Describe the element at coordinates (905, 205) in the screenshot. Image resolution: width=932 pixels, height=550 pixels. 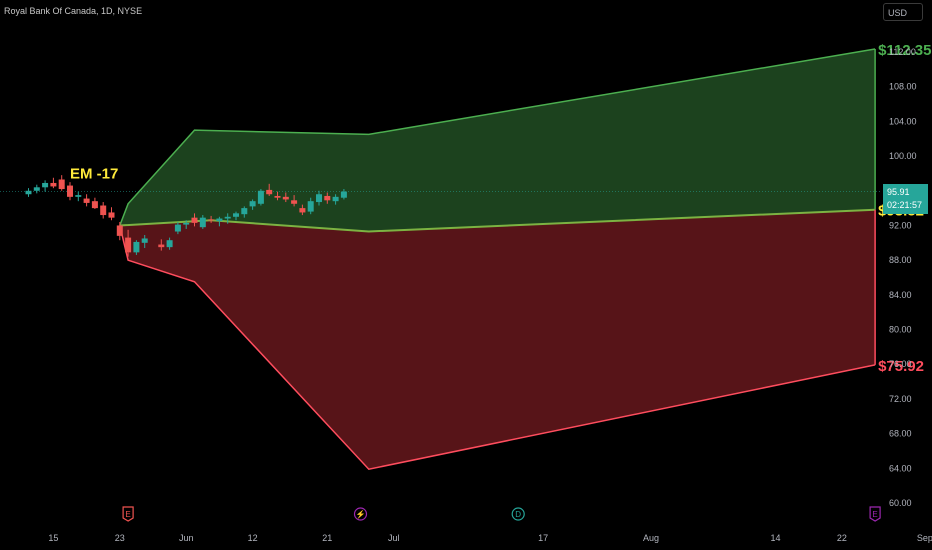
I see `bar-countdown: 02:21:57` at that location.